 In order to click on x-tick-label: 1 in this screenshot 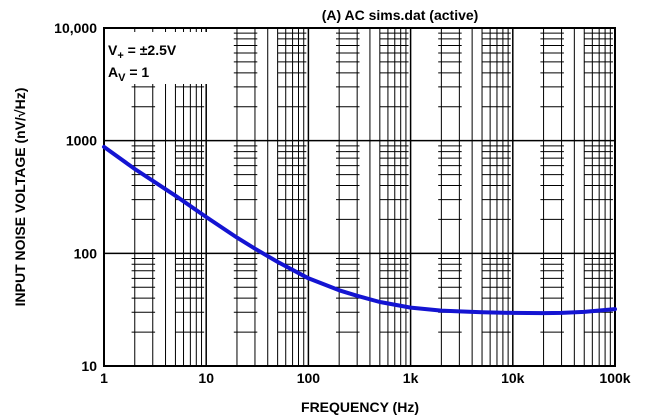, I will do `click(104, 378)`.